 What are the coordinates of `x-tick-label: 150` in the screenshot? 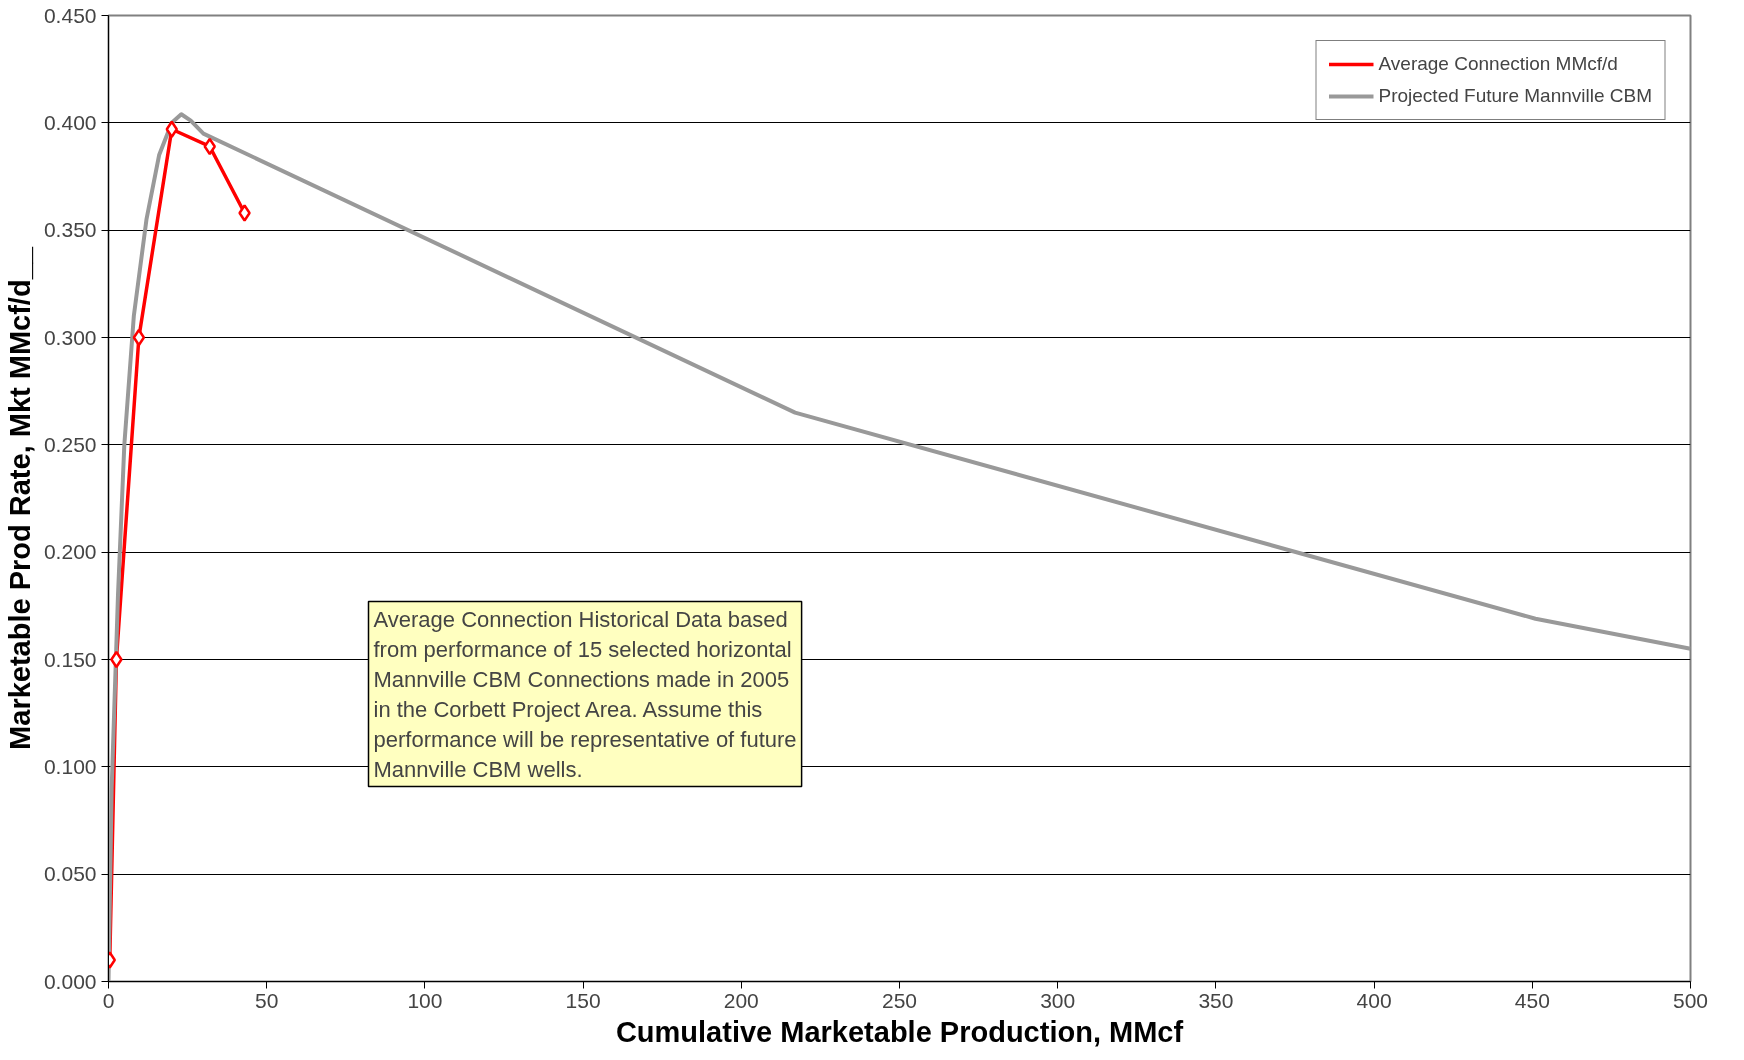 It's located at (583, 1000).